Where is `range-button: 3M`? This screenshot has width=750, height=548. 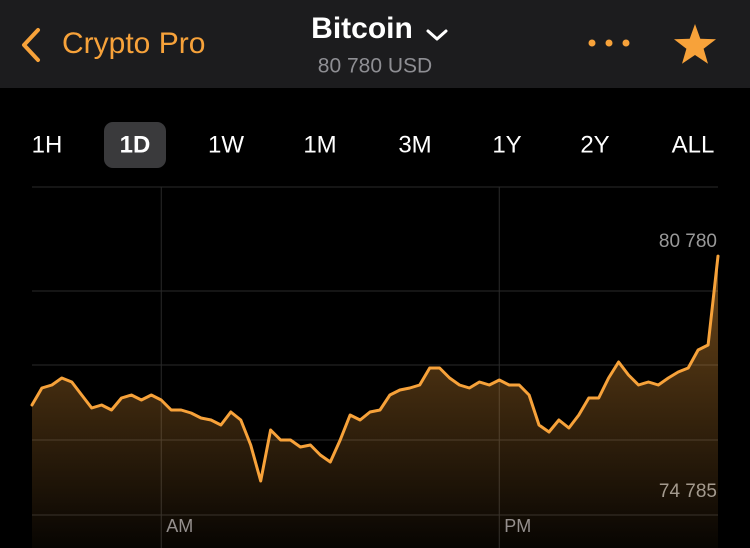
range-button: 3M is located at coordinates (414, 144).